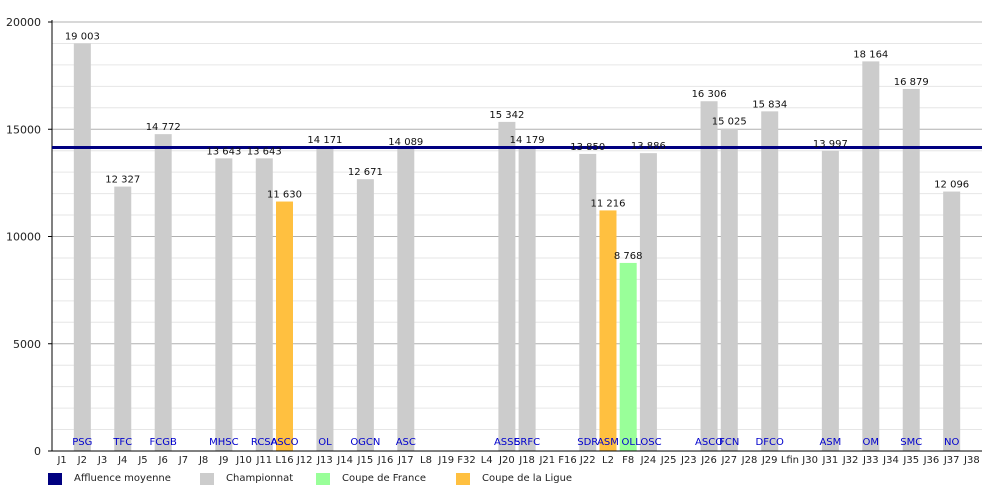  Describe the element at coordinates (526, 460) in the screenshot. I see `x-tick-label: J18` at that location.